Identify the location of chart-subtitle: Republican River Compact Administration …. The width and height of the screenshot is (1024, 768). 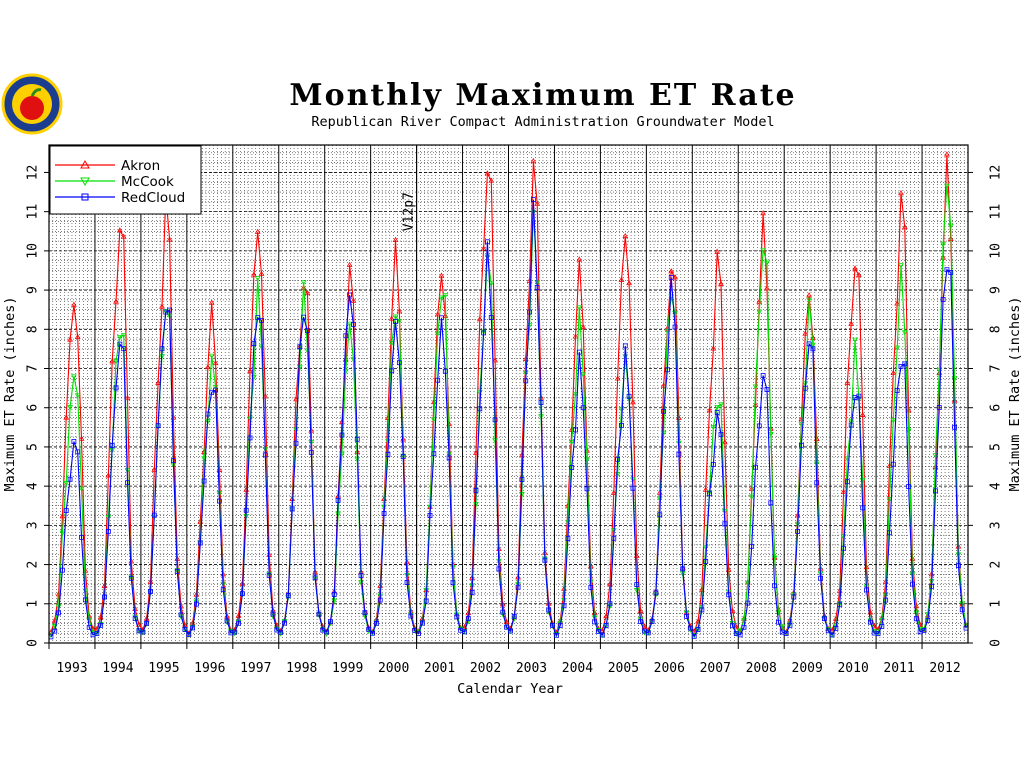
(542, 122).